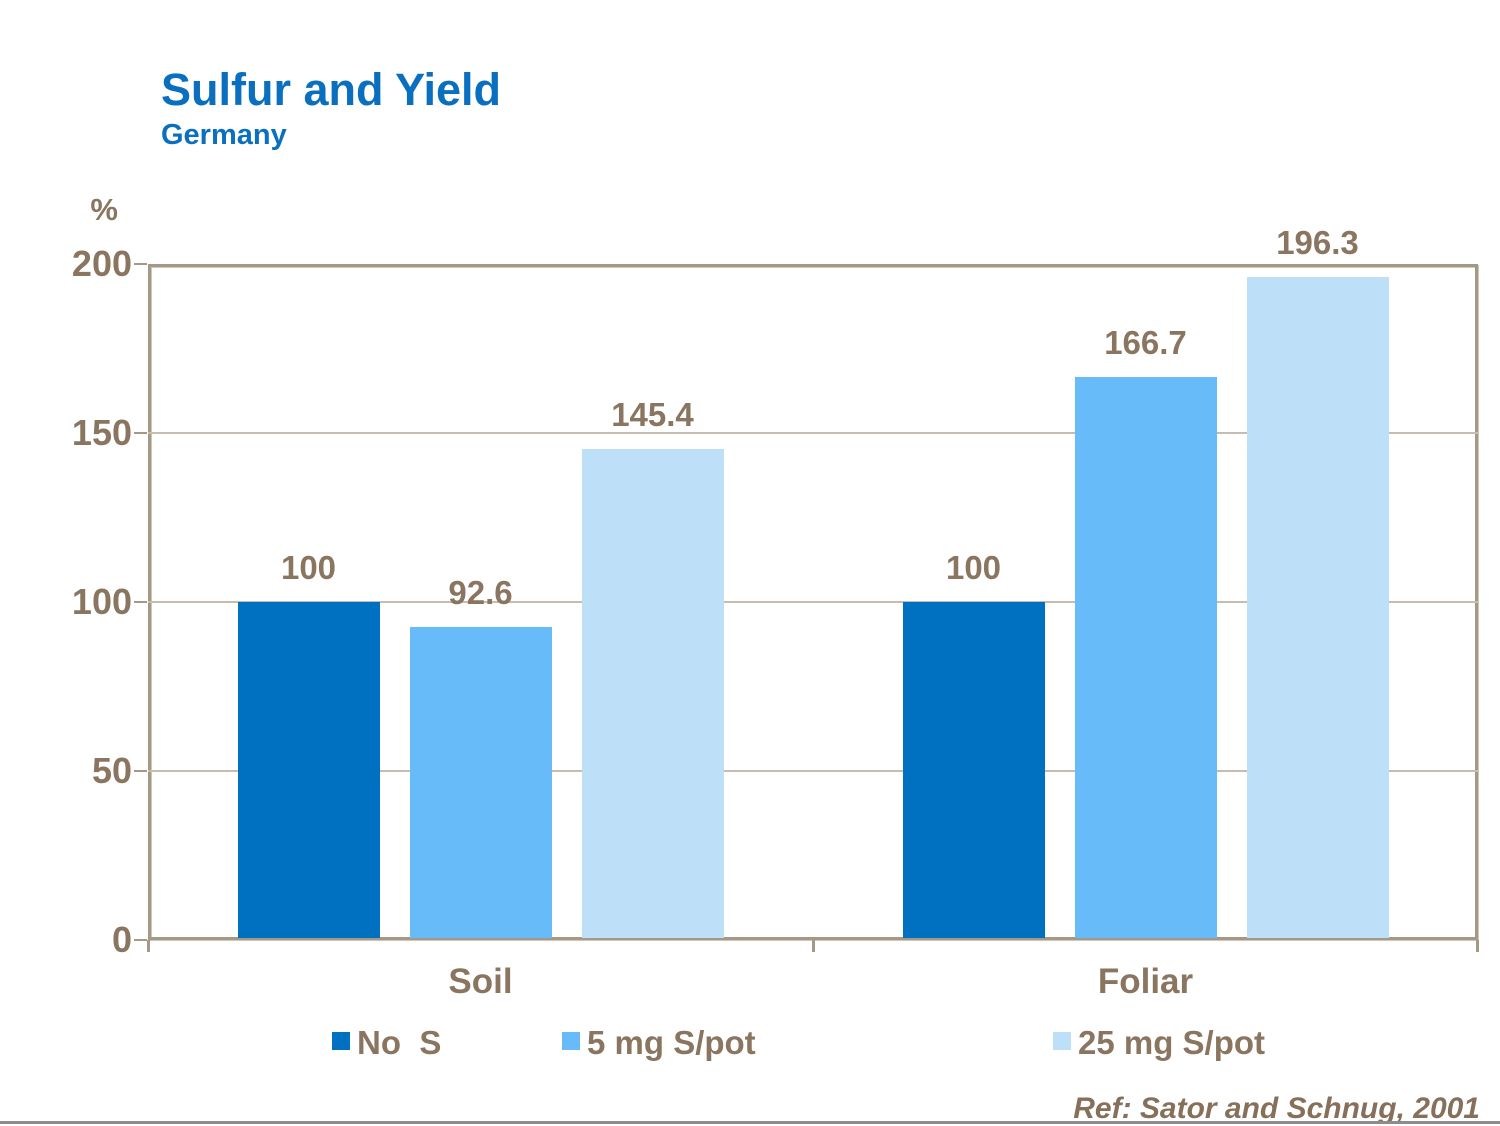 Image resolution: width=1500 pixels, height=1126 pixels. What do you see at coordinates (1145, 981) in the screenshot?
I see `category-label-foliar: Foliar` at bounding box center [1145, 981].